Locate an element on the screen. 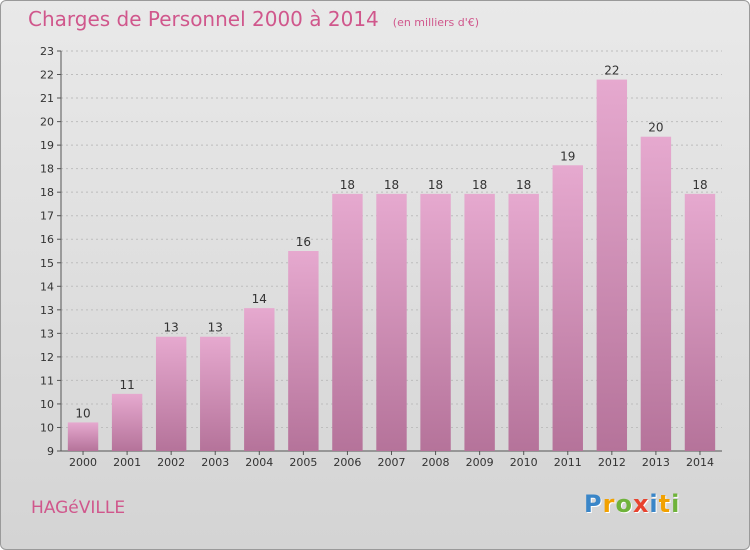  y-tick-label: 15 is located at coordinates (47, 263).